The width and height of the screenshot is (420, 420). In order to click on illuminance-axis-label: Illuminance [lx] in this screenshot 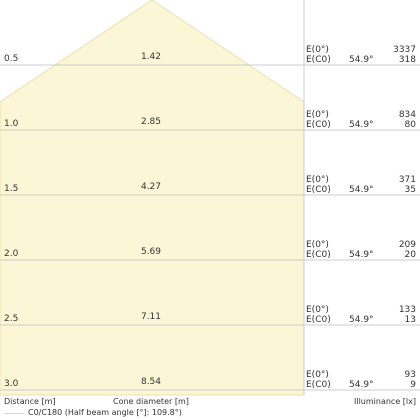, I will do `click(385, 401)`.